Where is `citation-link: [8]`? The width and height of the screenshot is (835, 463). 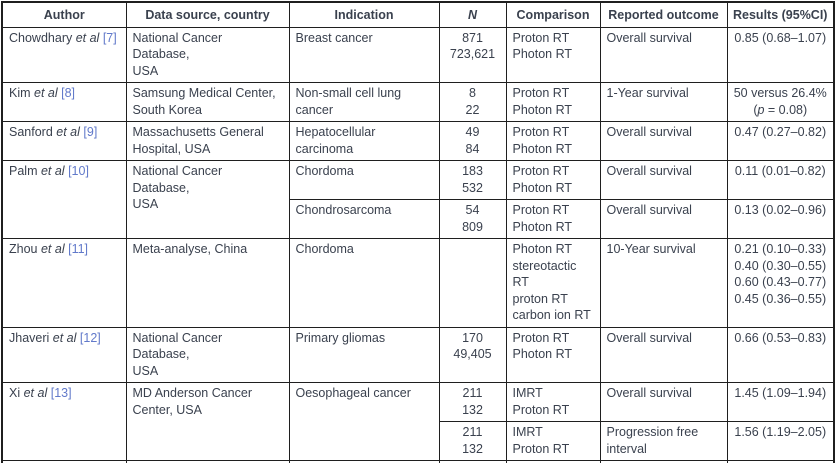
citation-link: [8] is located at coordinates (68, 93).